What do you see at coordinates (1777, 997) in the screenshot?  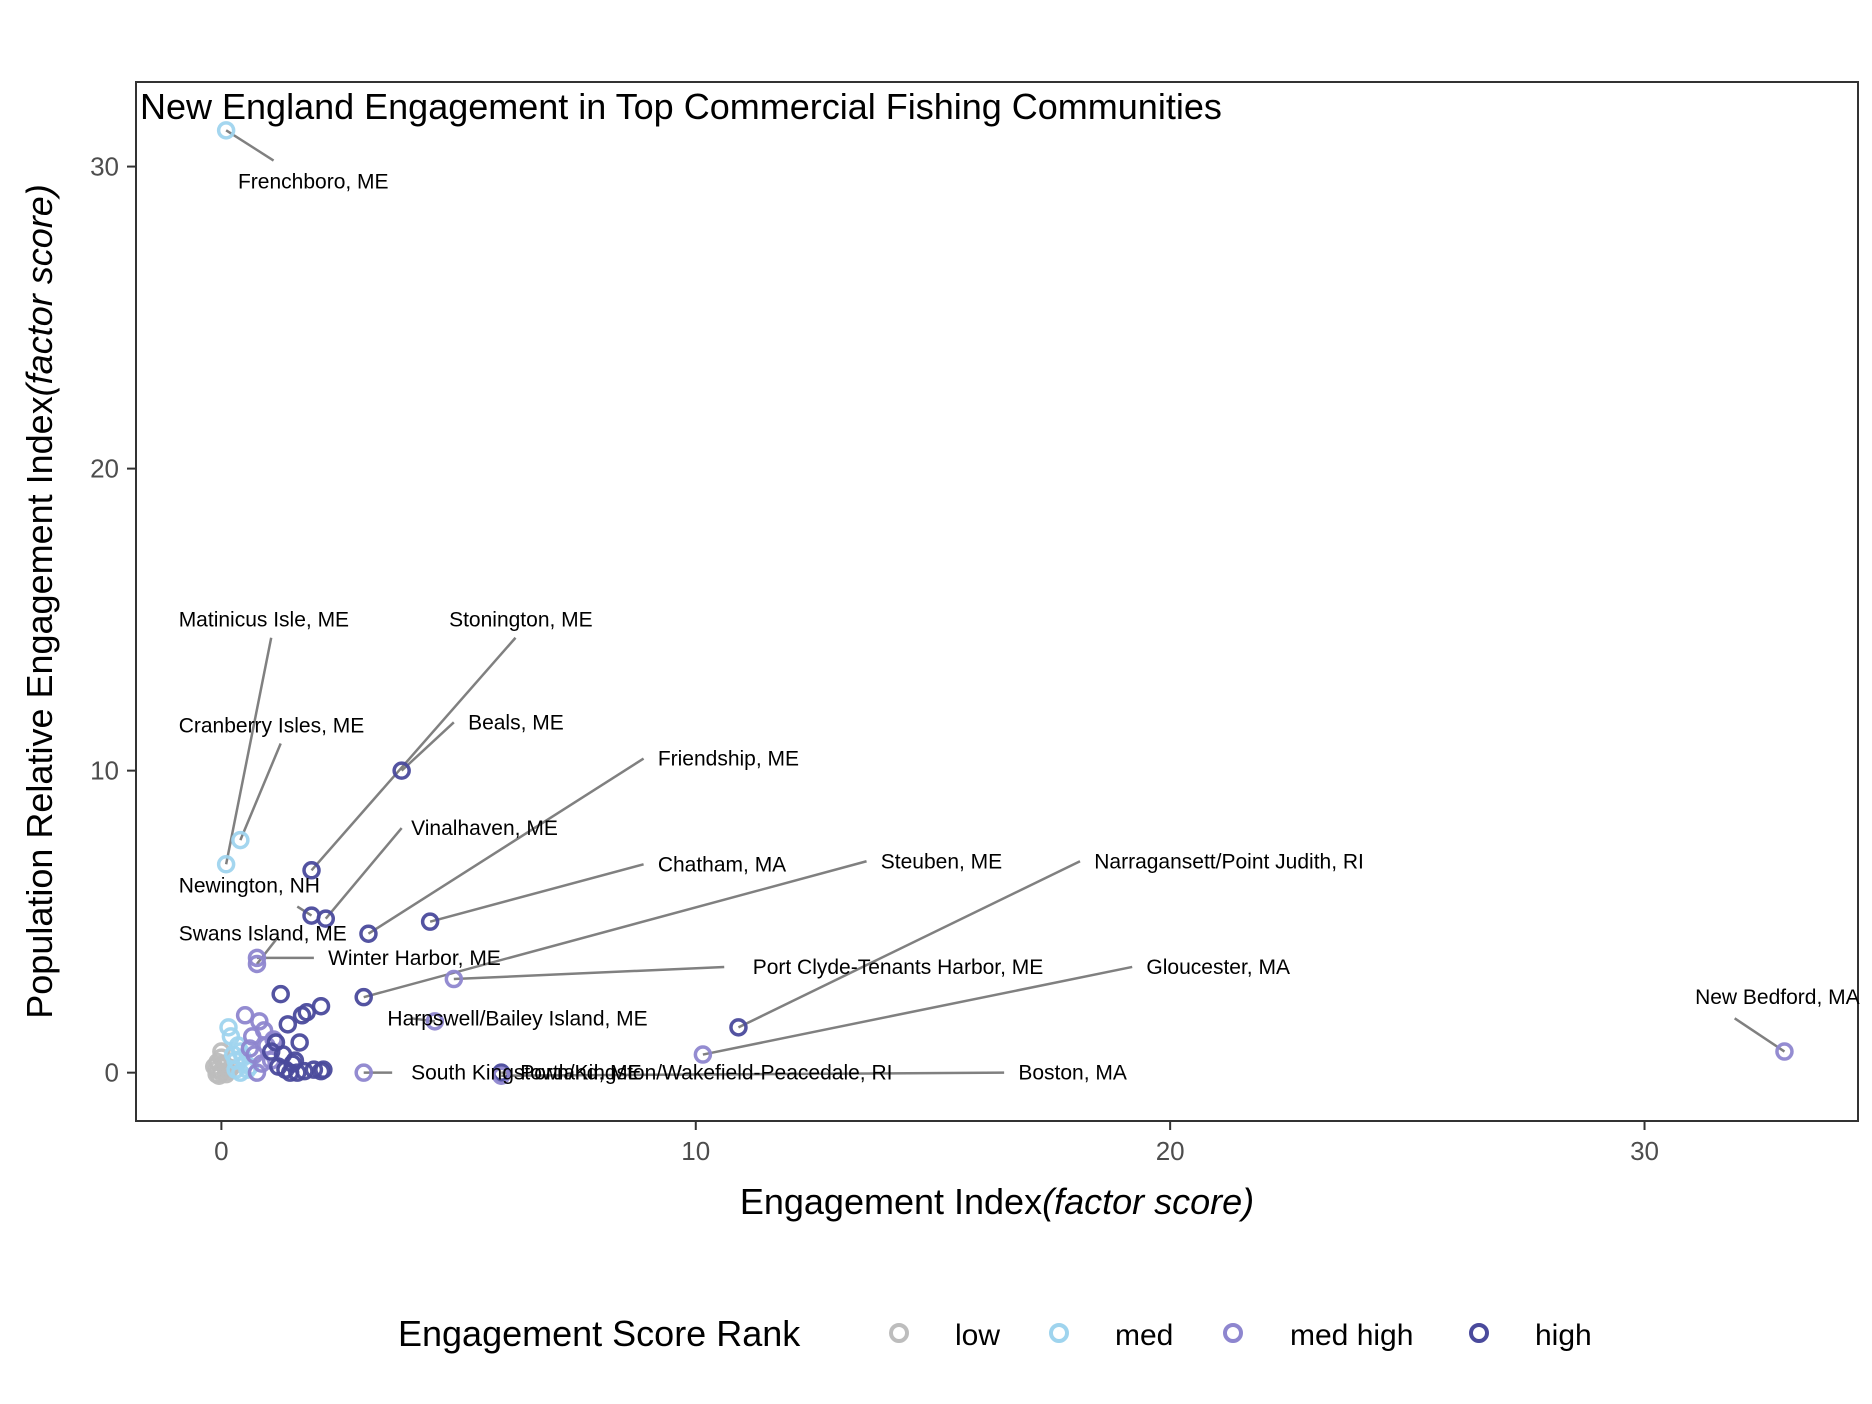 I see `point-label: New Bedford, MA` at bounding box center [1777, 997].